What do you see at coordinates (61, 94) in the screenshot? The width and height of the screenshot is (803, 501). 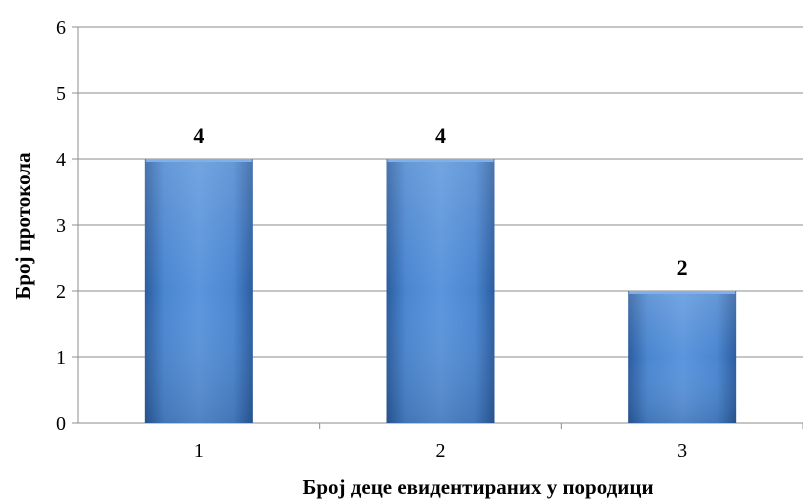 I see `y-tick-label-5: 5` at bounding box center [61, 94].